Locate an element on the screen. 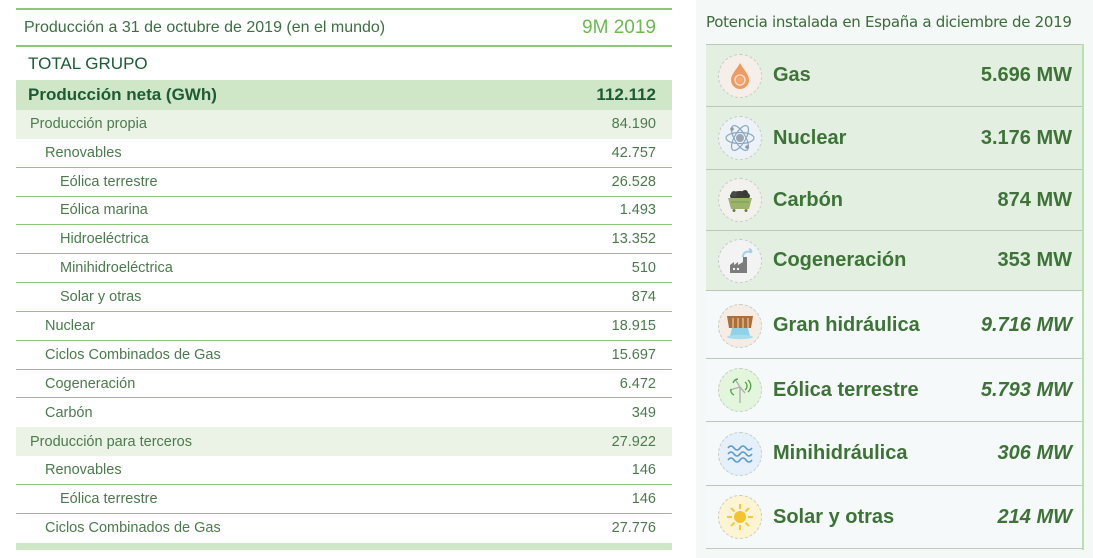 The image size is (1093, 558). item-name: Carbón is located at coordinates (808, 199).